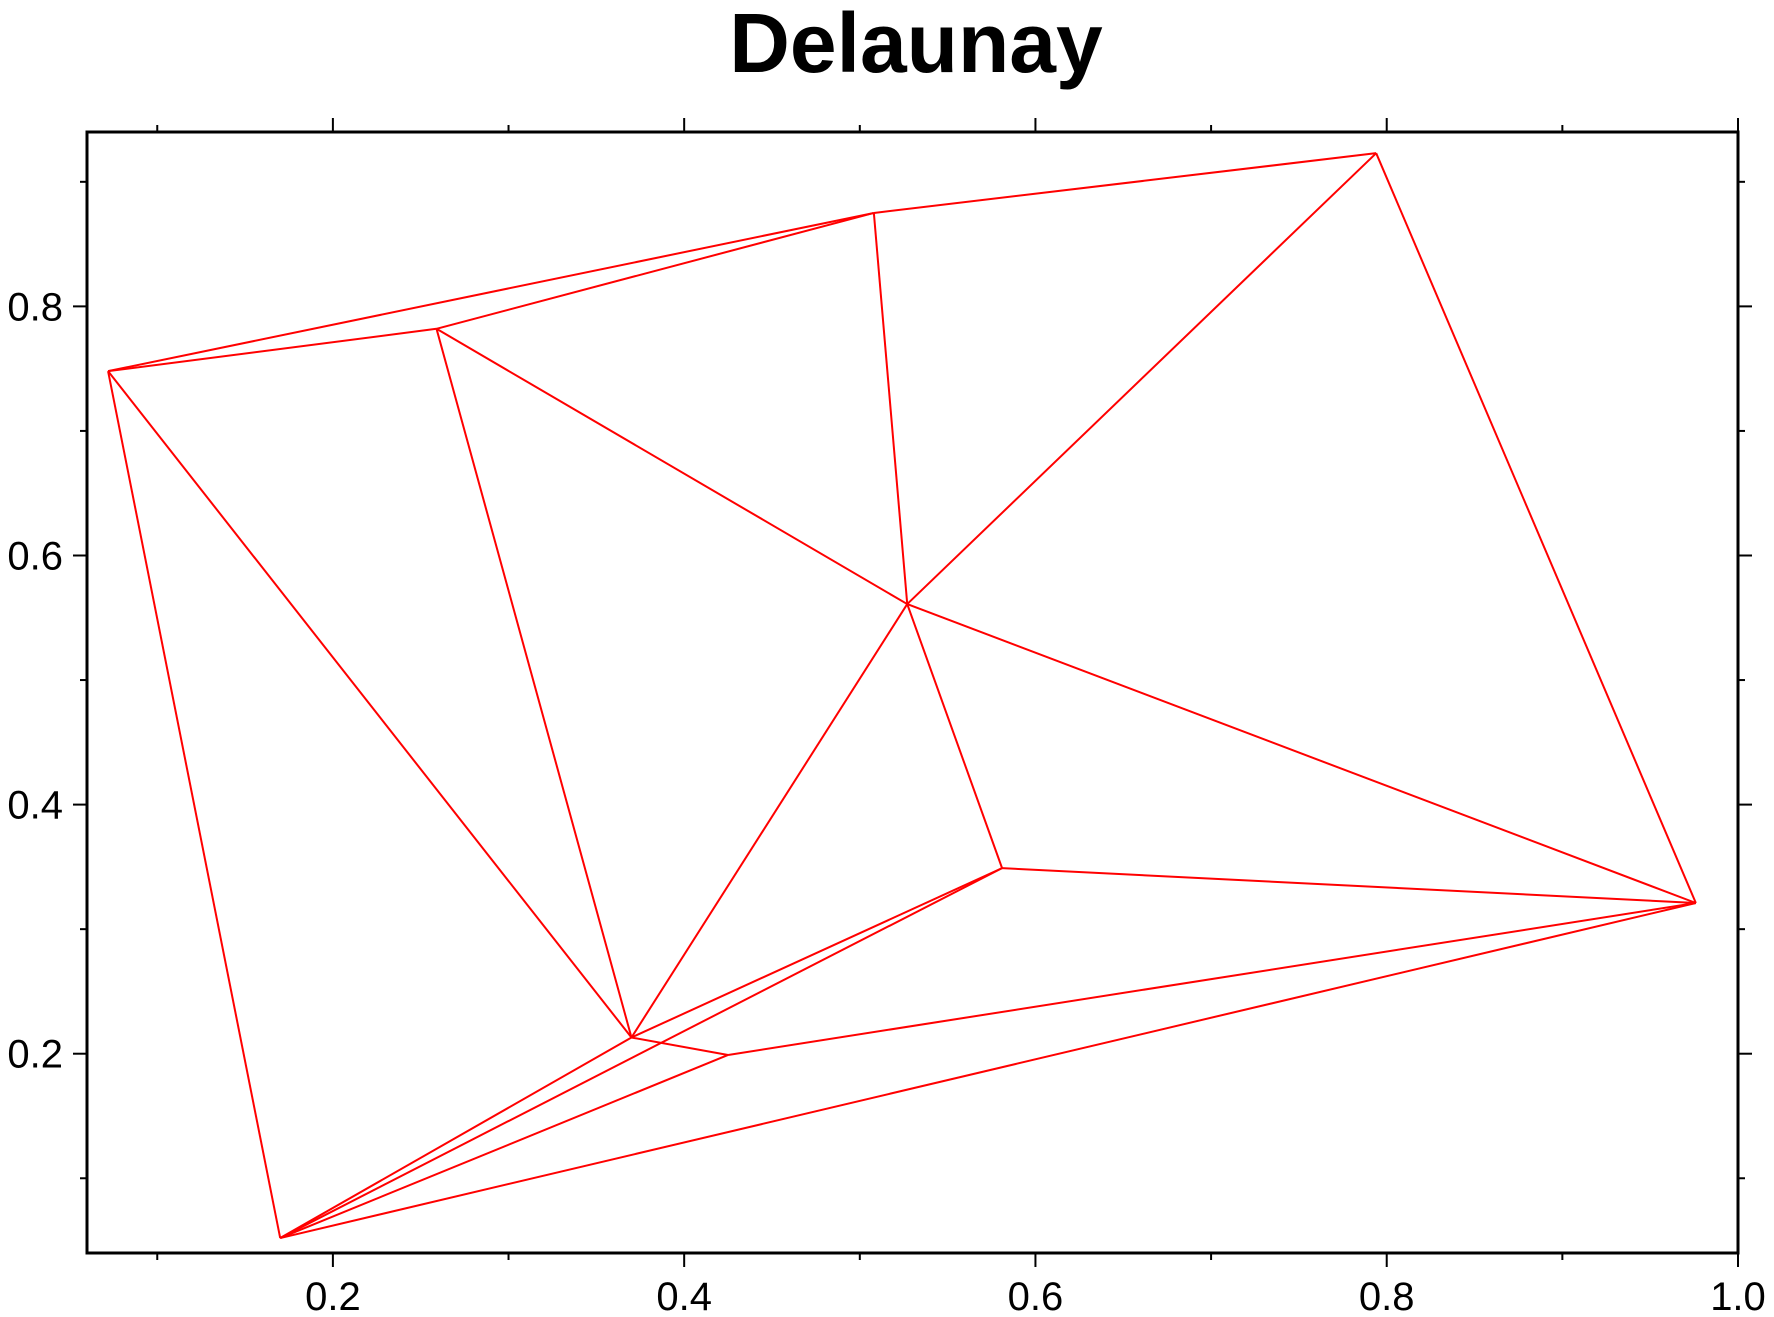 Image resolution: width=1774 pixels, height=1317 pixels. I want to click on y-tick-label: 0.4, so click(35, 806).